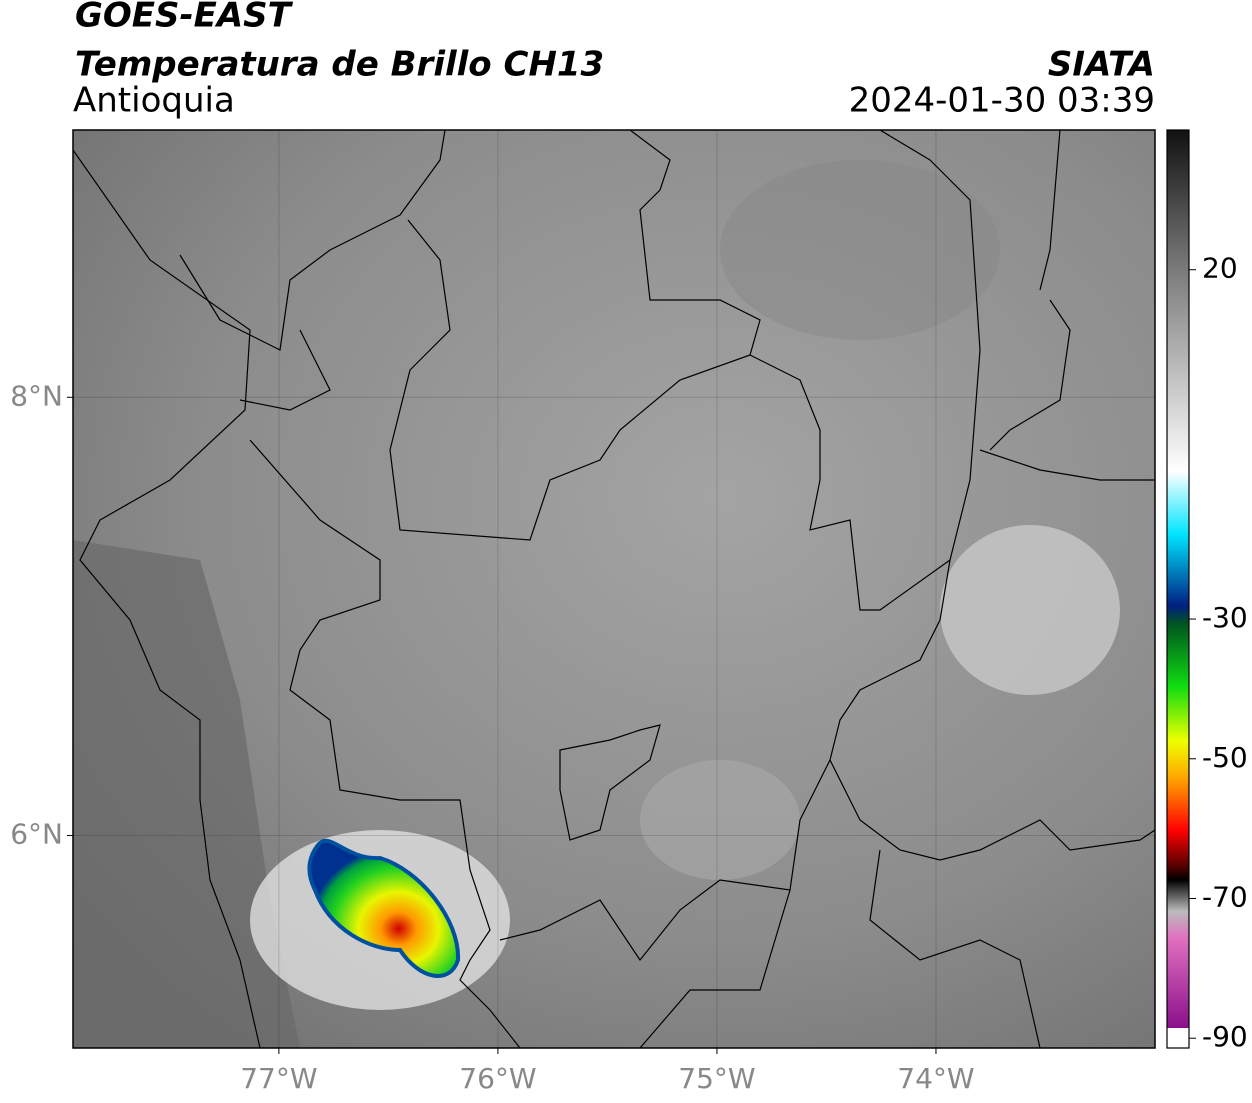 The width and height of the screenshot is (1252, 1103). I want to click on y-tick-label: 8°N, so click(36, 395).